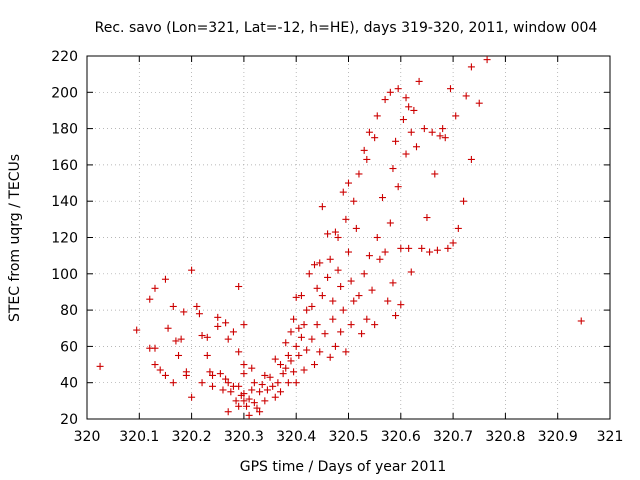 This screenshot has height=480, width=640. What do you see at coordinates (69, 384) in the screenshot?
I see `y-tick-label: 40` at bounding box center [69, 384].